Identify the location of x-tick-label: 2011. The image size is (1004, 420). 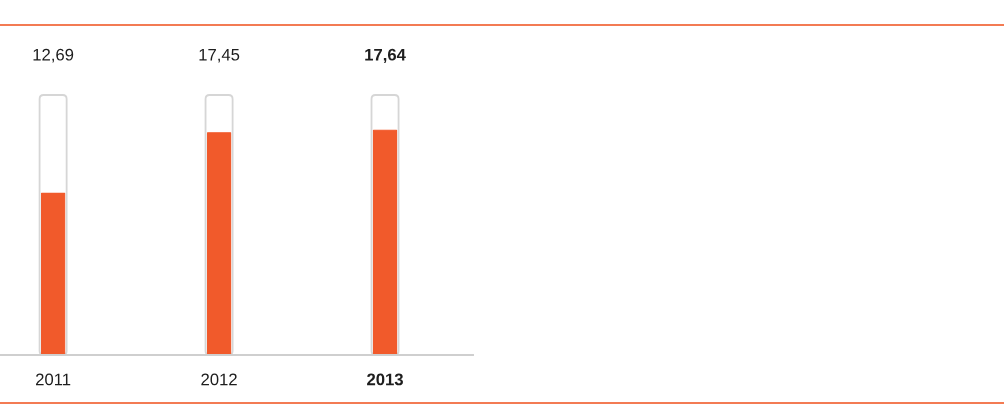
(53, 379).